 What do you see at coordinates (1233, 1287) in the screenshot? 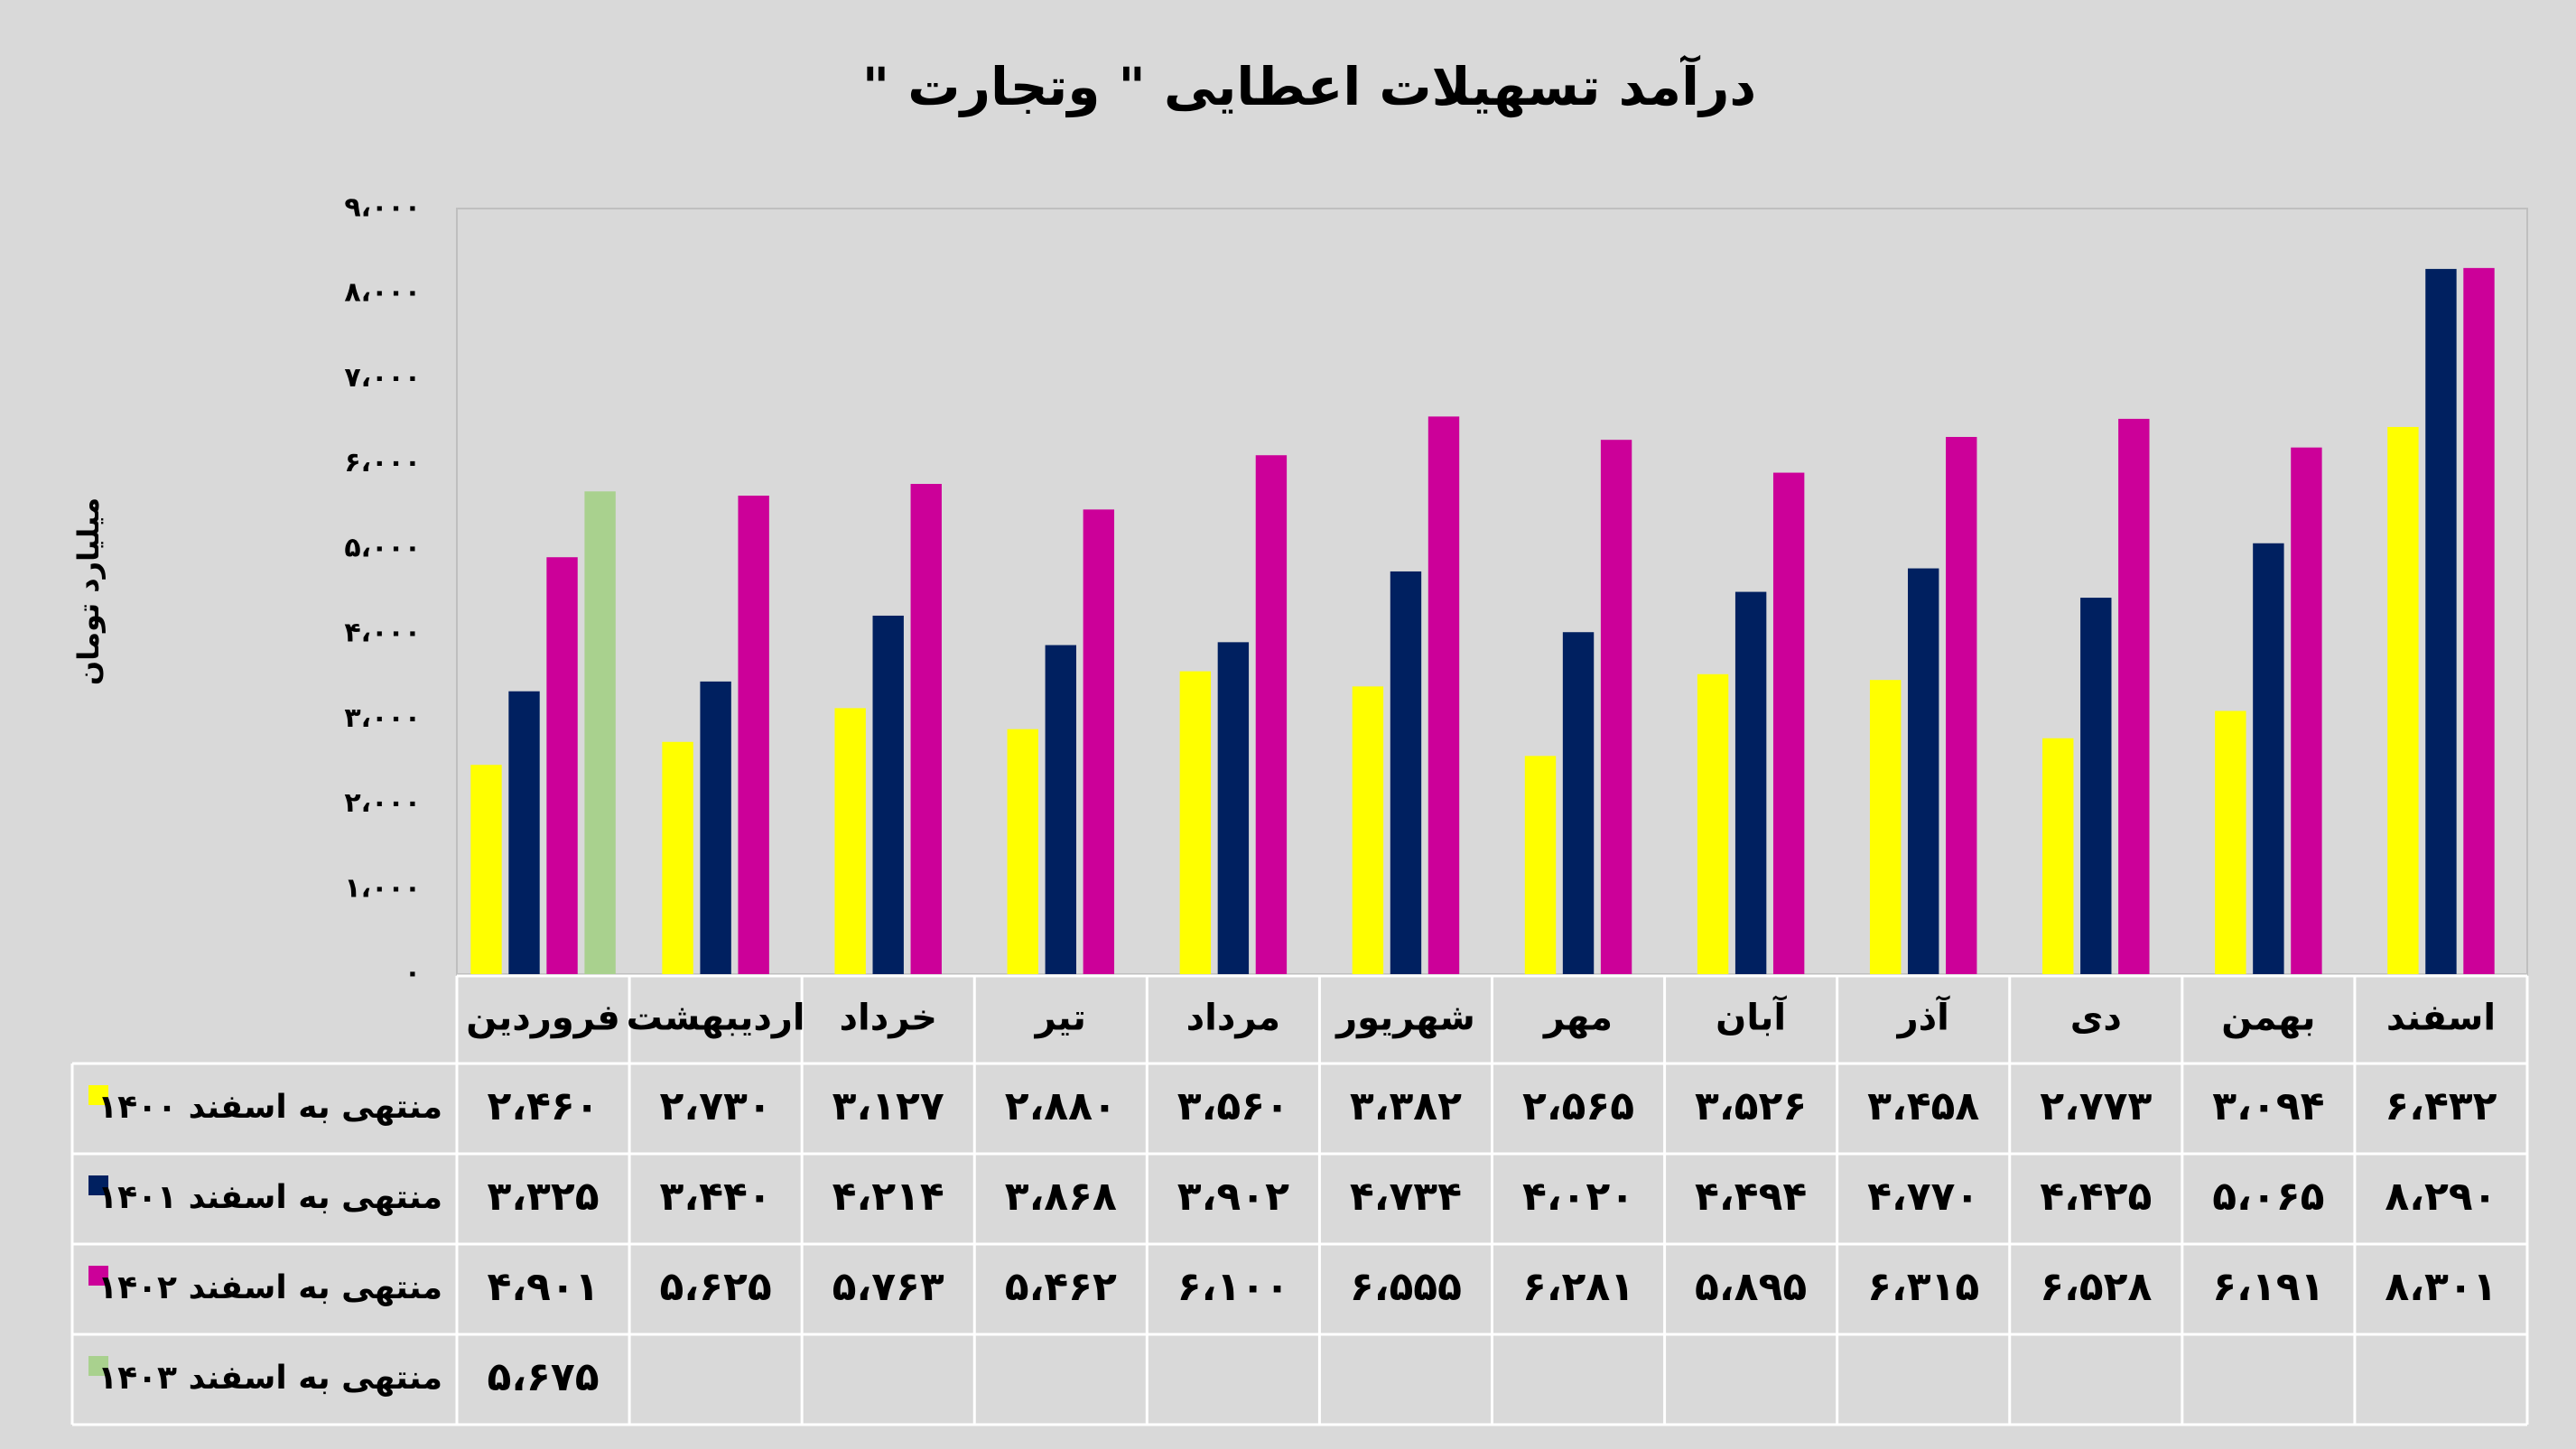
I see `data-label: ۶،۱۰۰` at bounding box center [1233, 1287].